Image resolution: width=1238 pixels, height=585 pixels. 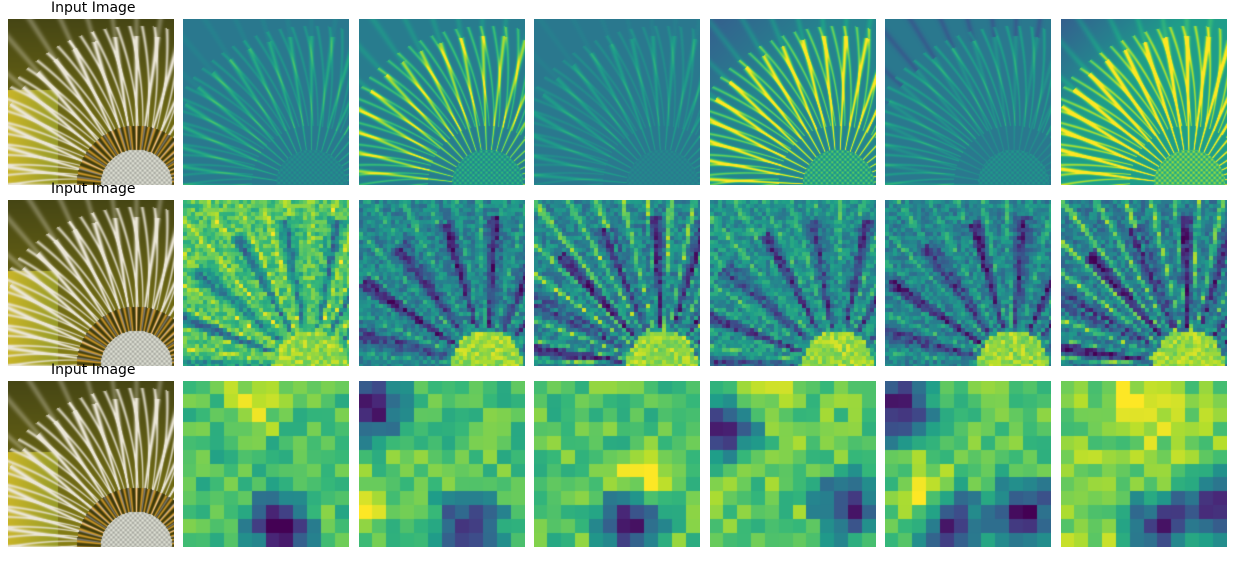 I want to click on row-title-2: Input Image, so click(x=93, y=189).